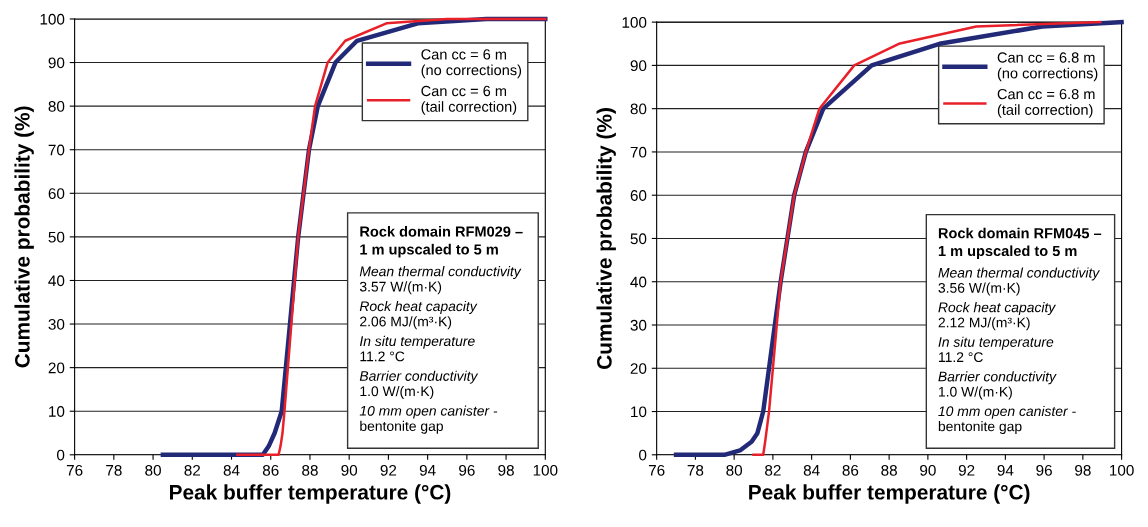 Image resolution: width=1148 pixels, height=527 pixels. Describe the element at coordinates (469, 100) in the screenshot. I see `legend-label: Can cc = 6 m (tail correction)` at that location.